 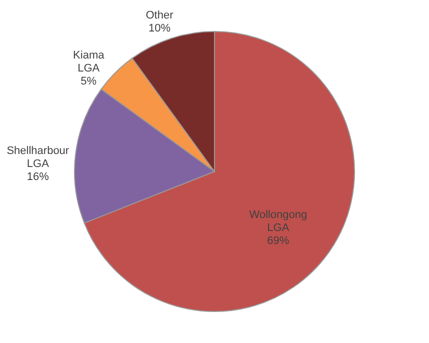 I want to click on slice-label: Kiama LGA, so click(x=89, y=62).